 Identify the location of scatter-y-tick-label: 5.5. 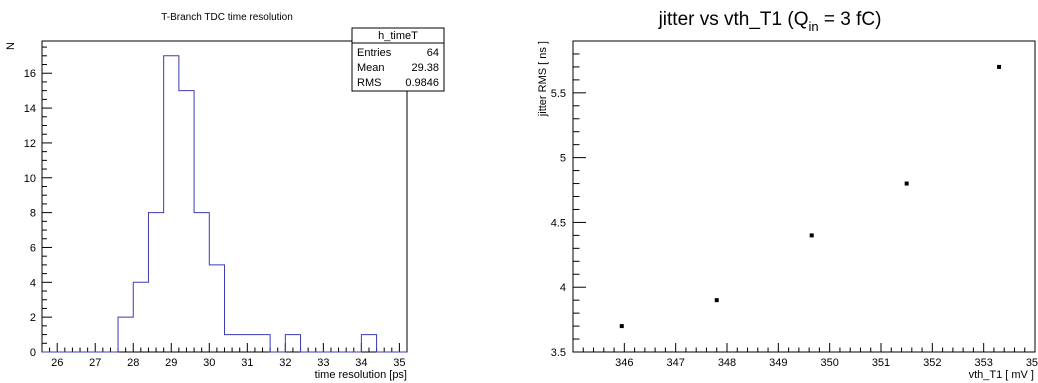
(558, 94).